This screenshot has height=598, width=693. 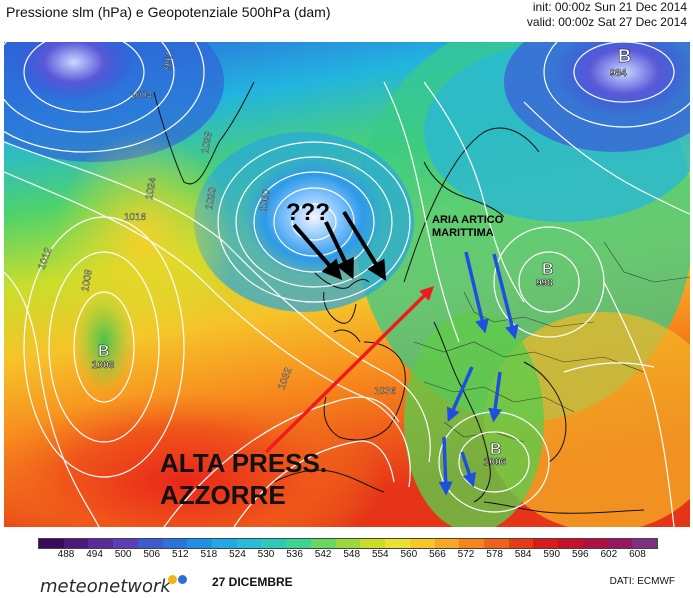 What do you see at coordinates (606, 22) in the screenshot?
I see `valid-time: valid: 00:00z Sat 27 Dec 2014` at bounding box center [606, 22].